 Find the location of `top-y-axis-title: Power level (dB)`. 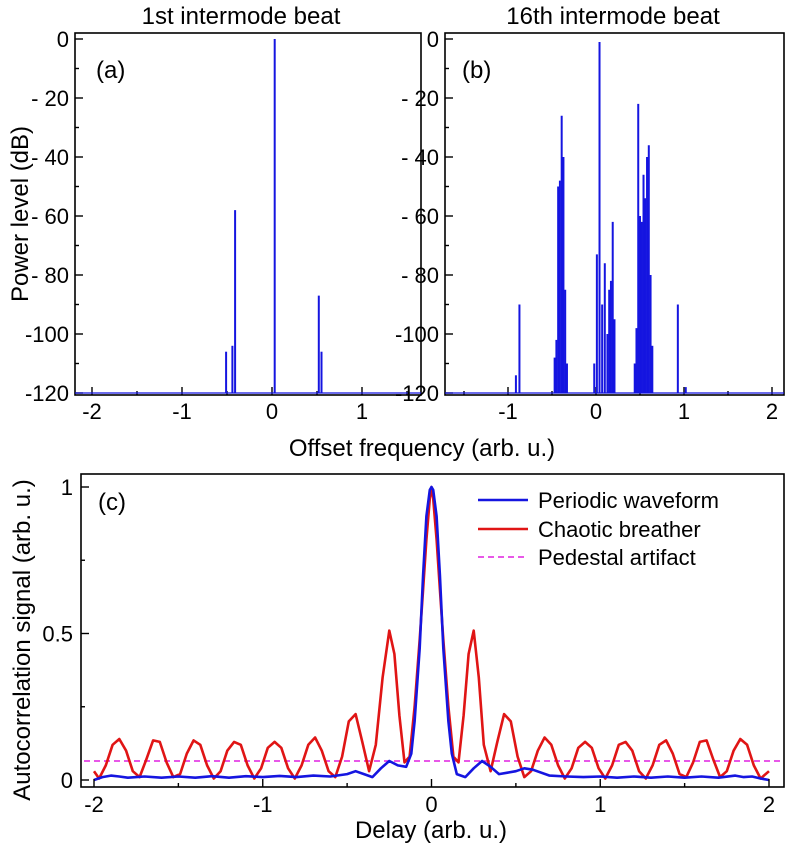

top-y-axis-title: Power level (dB) is located at coordinates (20, 214).